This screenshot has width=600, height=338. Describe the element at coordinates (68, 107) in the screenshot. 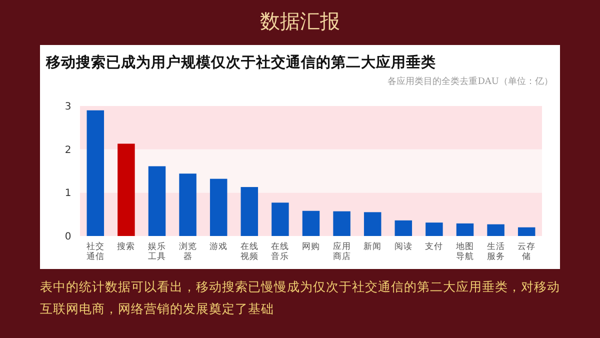

I see `y-tick-label: 3` at that location.